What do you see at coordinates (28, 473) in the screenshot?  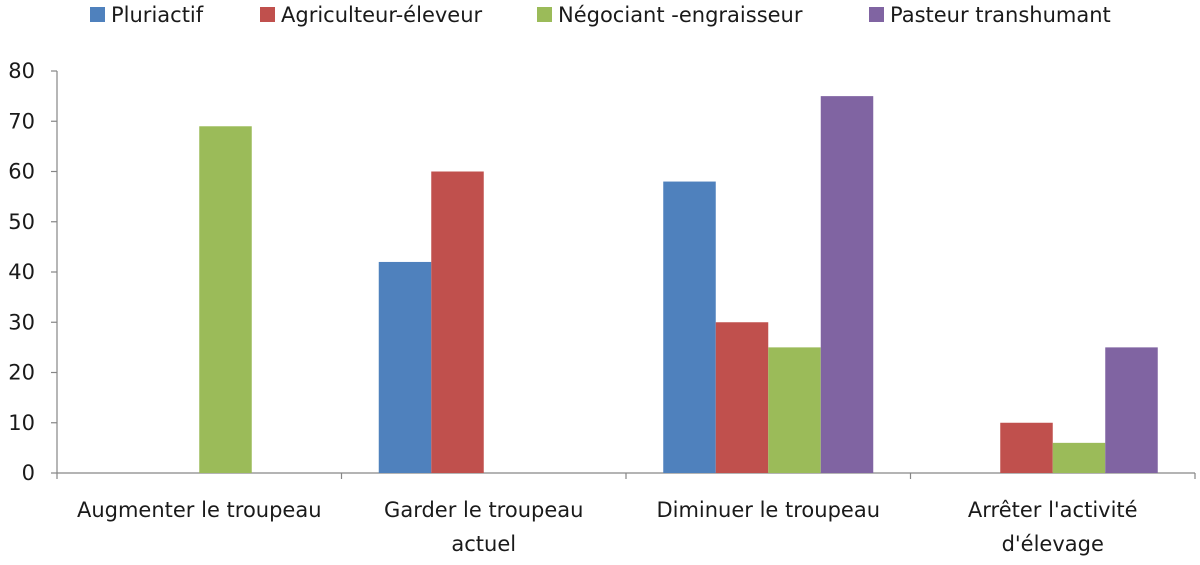 I see `y-tick-label: 0` at bounding box center [28, 473].